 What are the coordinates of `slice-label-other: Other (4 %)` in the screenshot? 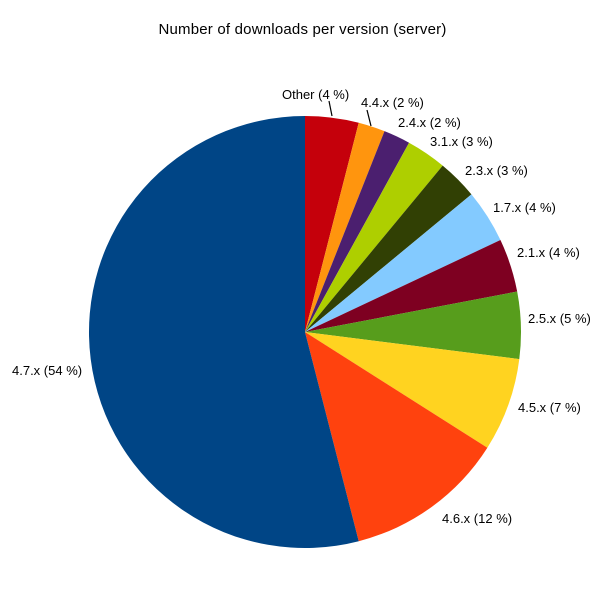 It's located at (316, 94).